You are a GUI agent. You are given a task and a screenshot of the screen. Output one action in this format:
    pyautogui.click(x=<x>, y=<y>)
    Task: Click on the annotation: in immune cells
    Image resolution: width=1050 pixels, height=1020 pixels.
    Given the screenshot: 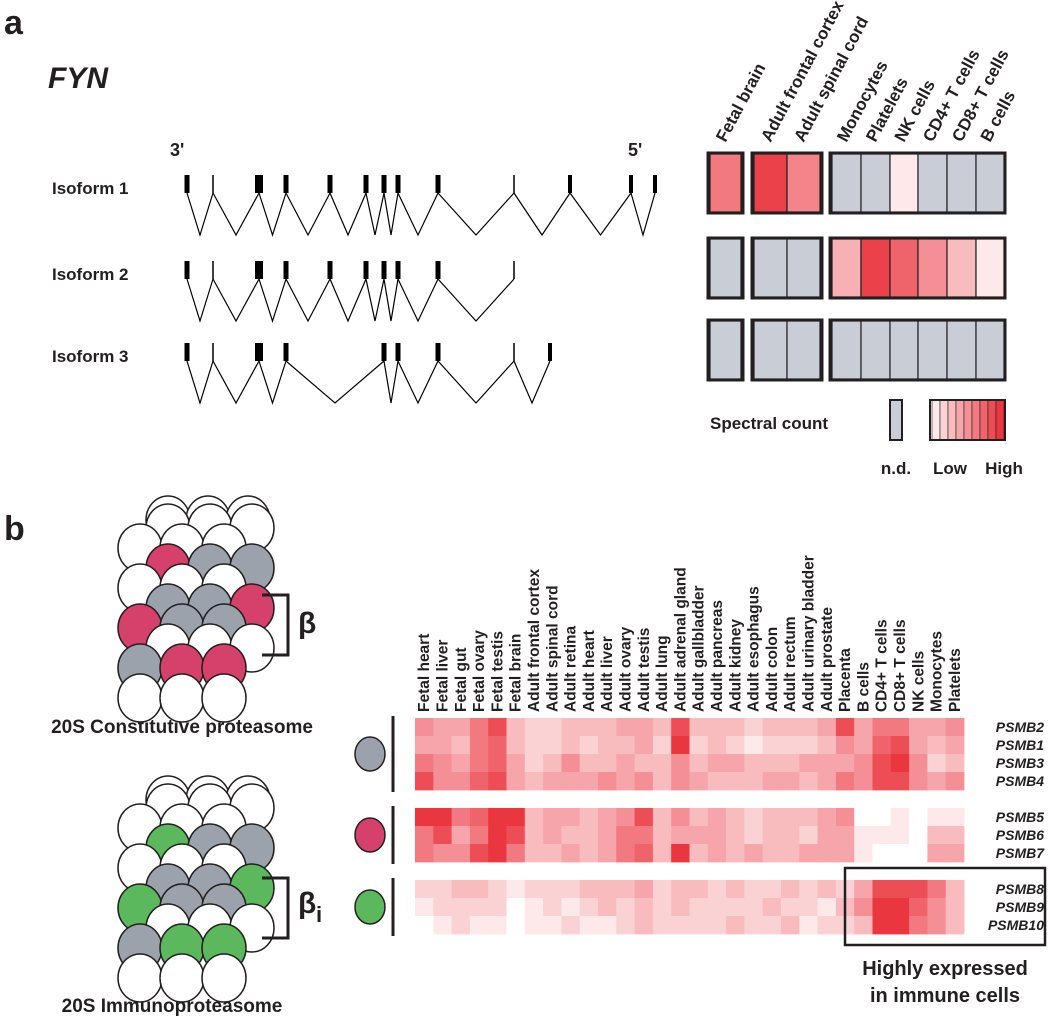 What is the action you would take?
    pyautogui.click(x=945, y=996)
    